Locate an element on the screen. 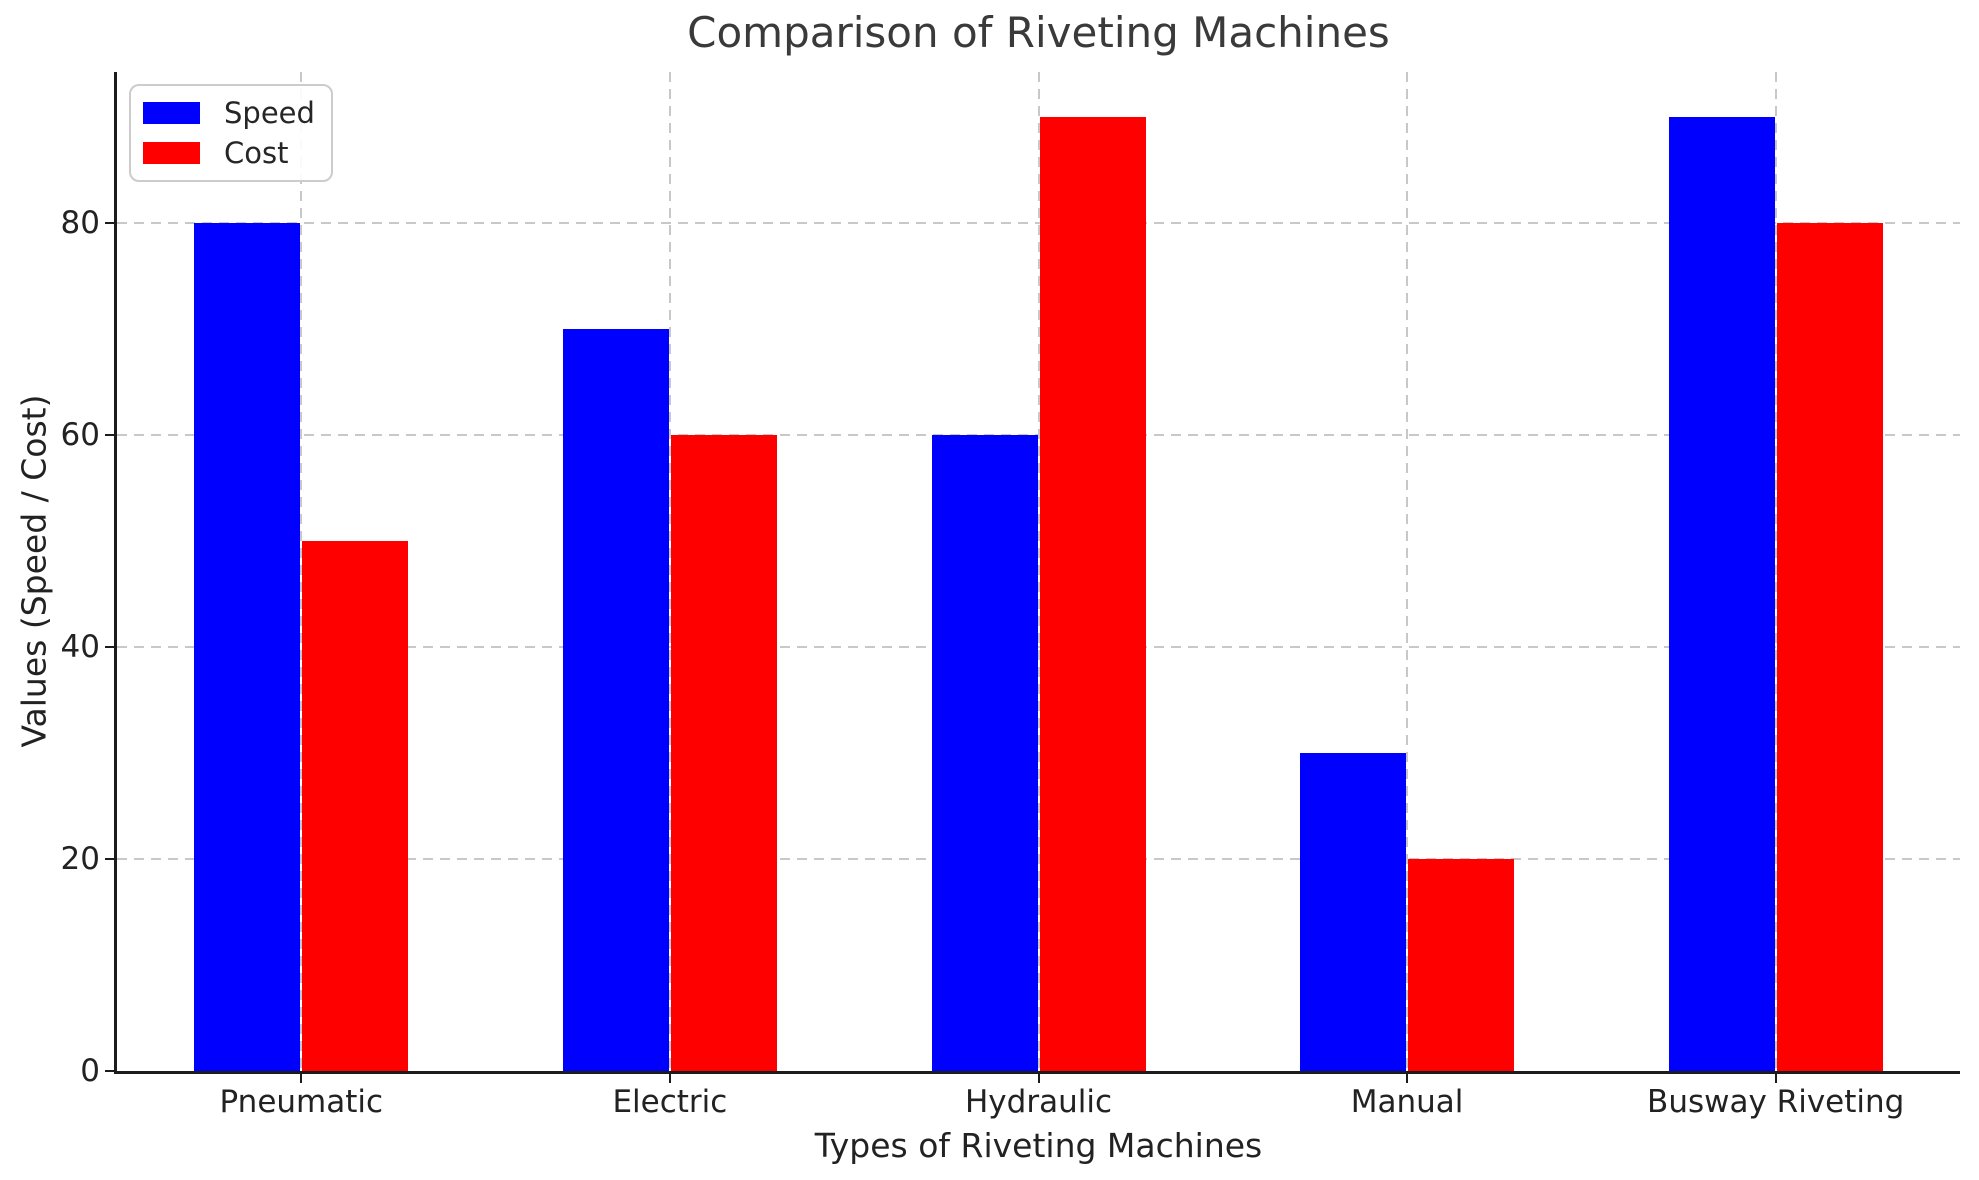 The image size is (1979, 1180). xtick-label-hydraulic: Hydraulic is located at coordinates (1038, 1102).